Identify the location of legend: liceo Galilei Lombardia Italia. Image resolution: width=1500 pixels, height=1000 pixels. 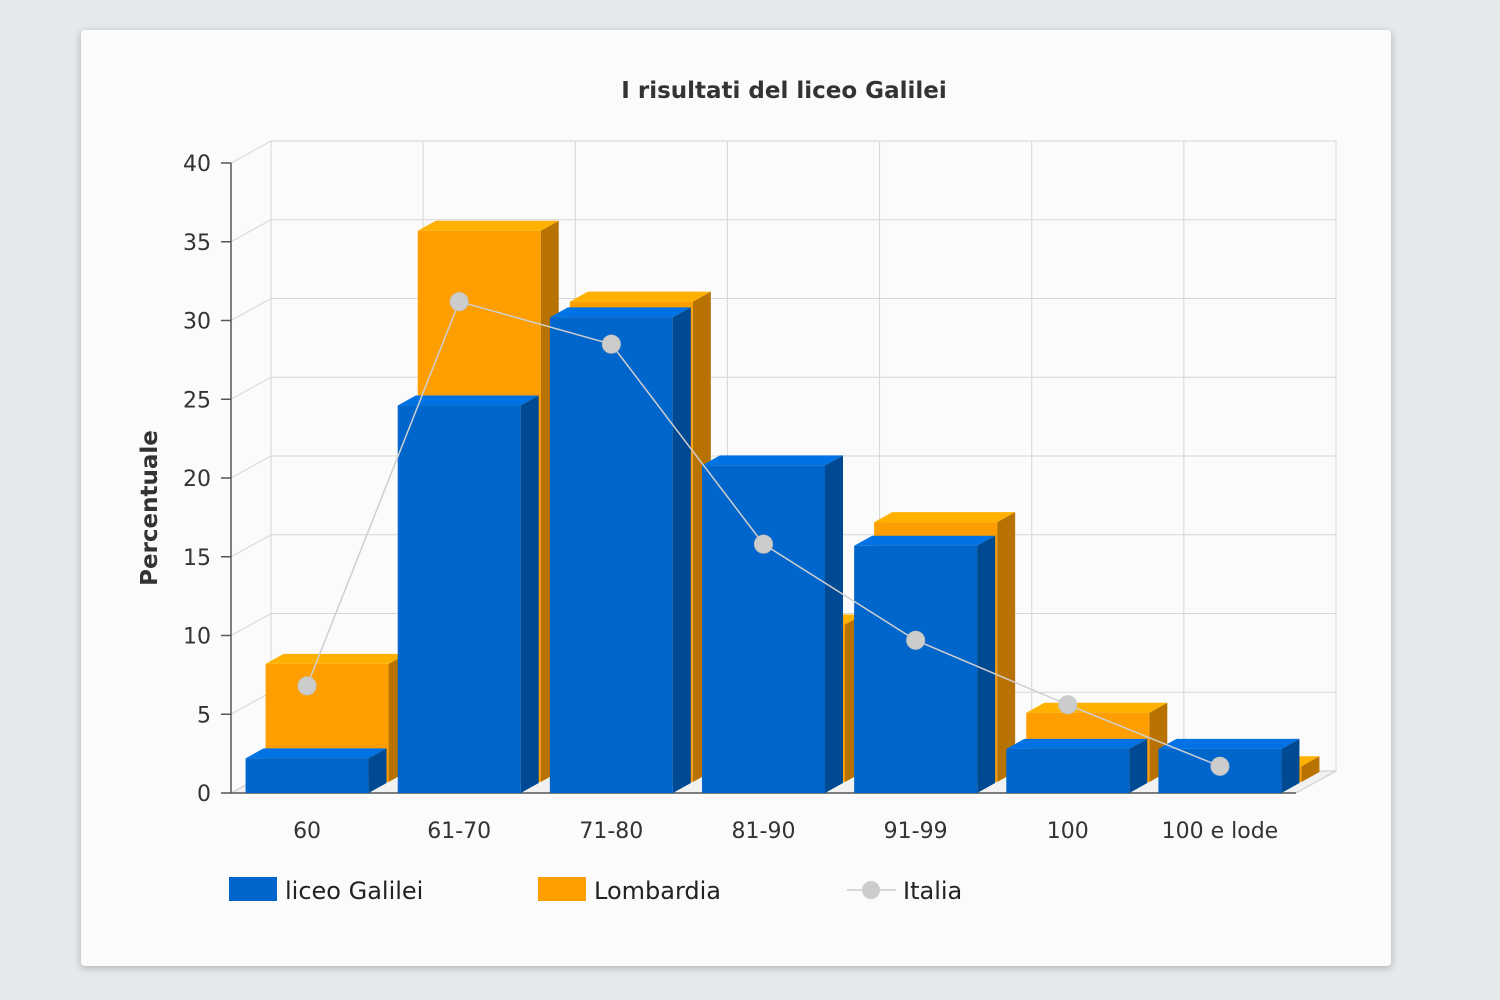
(595, 891).